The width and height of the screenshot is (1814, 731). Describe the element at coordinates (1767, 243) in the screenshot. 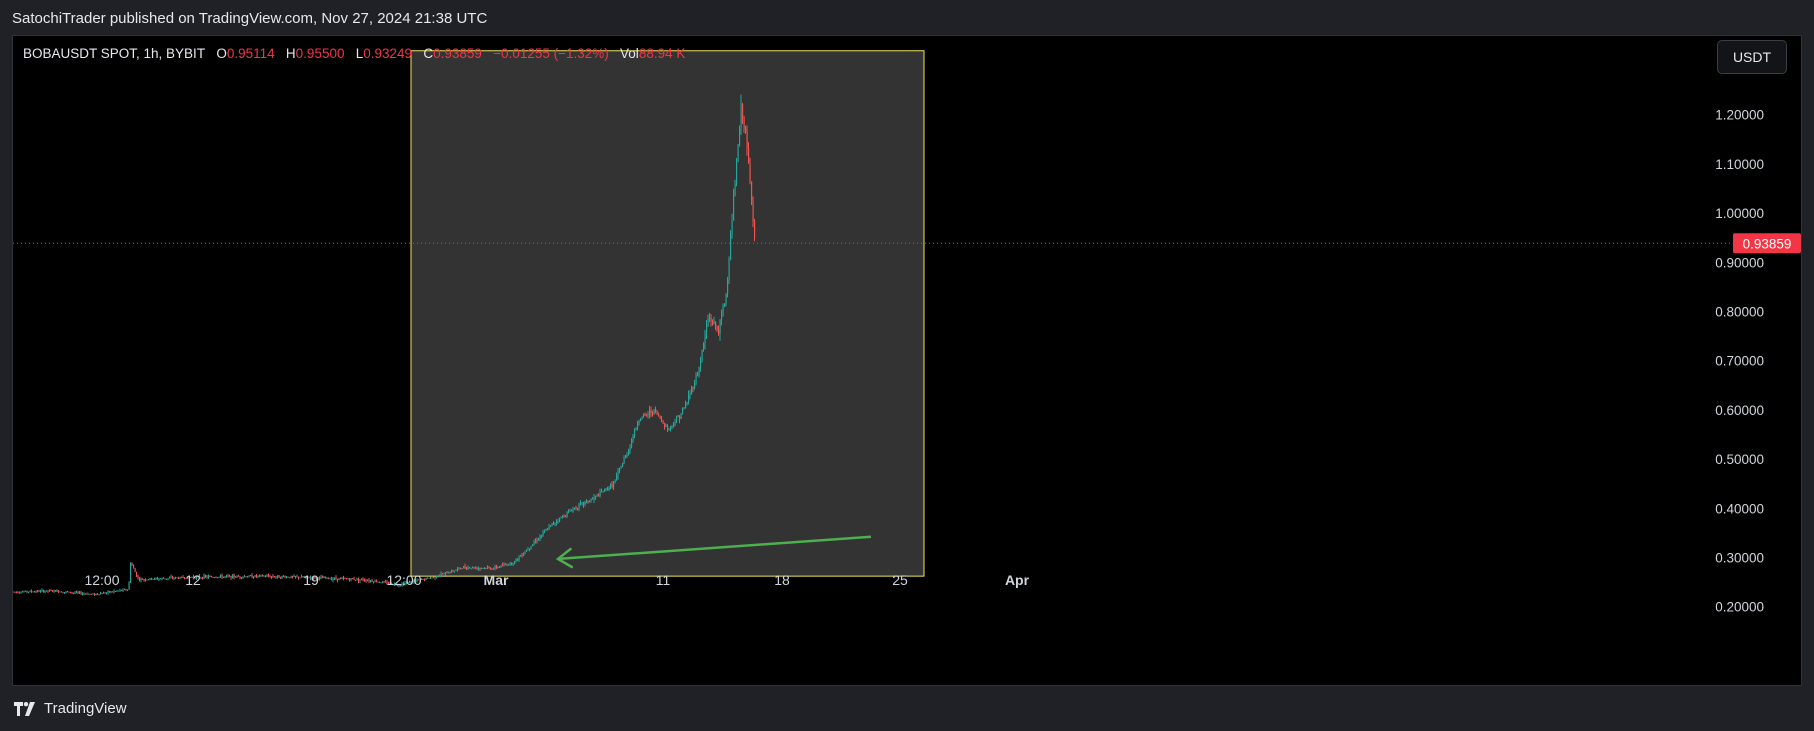

I see `last-price-tag-label: 0.93859` at that location.